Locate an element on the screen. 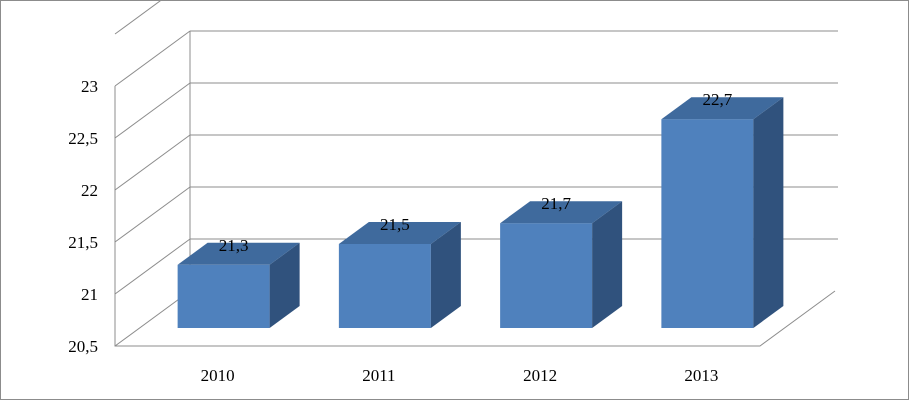 This screenshot has width=909, height=400. x-tick-label: 2010 is located at coordinates (218, 375).